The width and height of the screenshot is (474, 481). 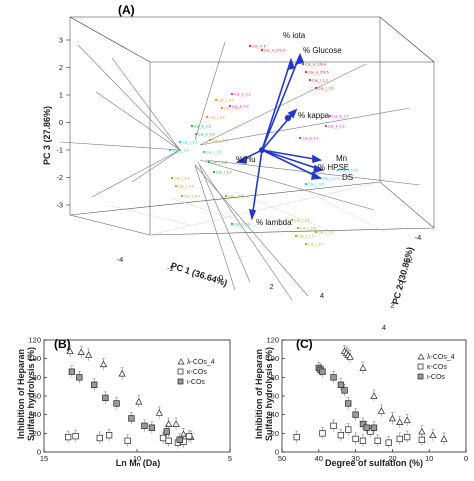 What do you see at coordinates (436, 377) in the screenshot?
I see `legend-c-iota: ι-COs` at bounding box center [436, 377].